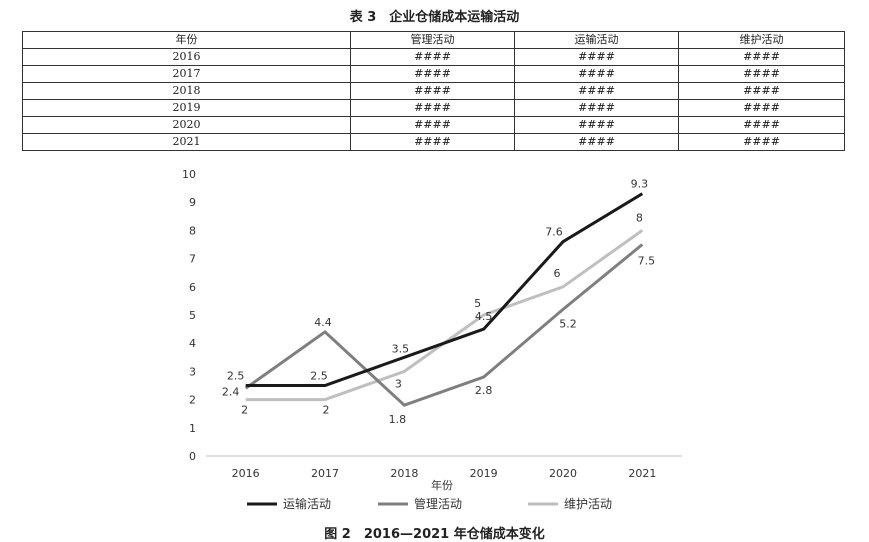 Image resolution: width=869 pixels, height=542 pixels. Describe the element at coordinates (186, 142) in the screenshot. I see `cell-year: 2021` at that location.